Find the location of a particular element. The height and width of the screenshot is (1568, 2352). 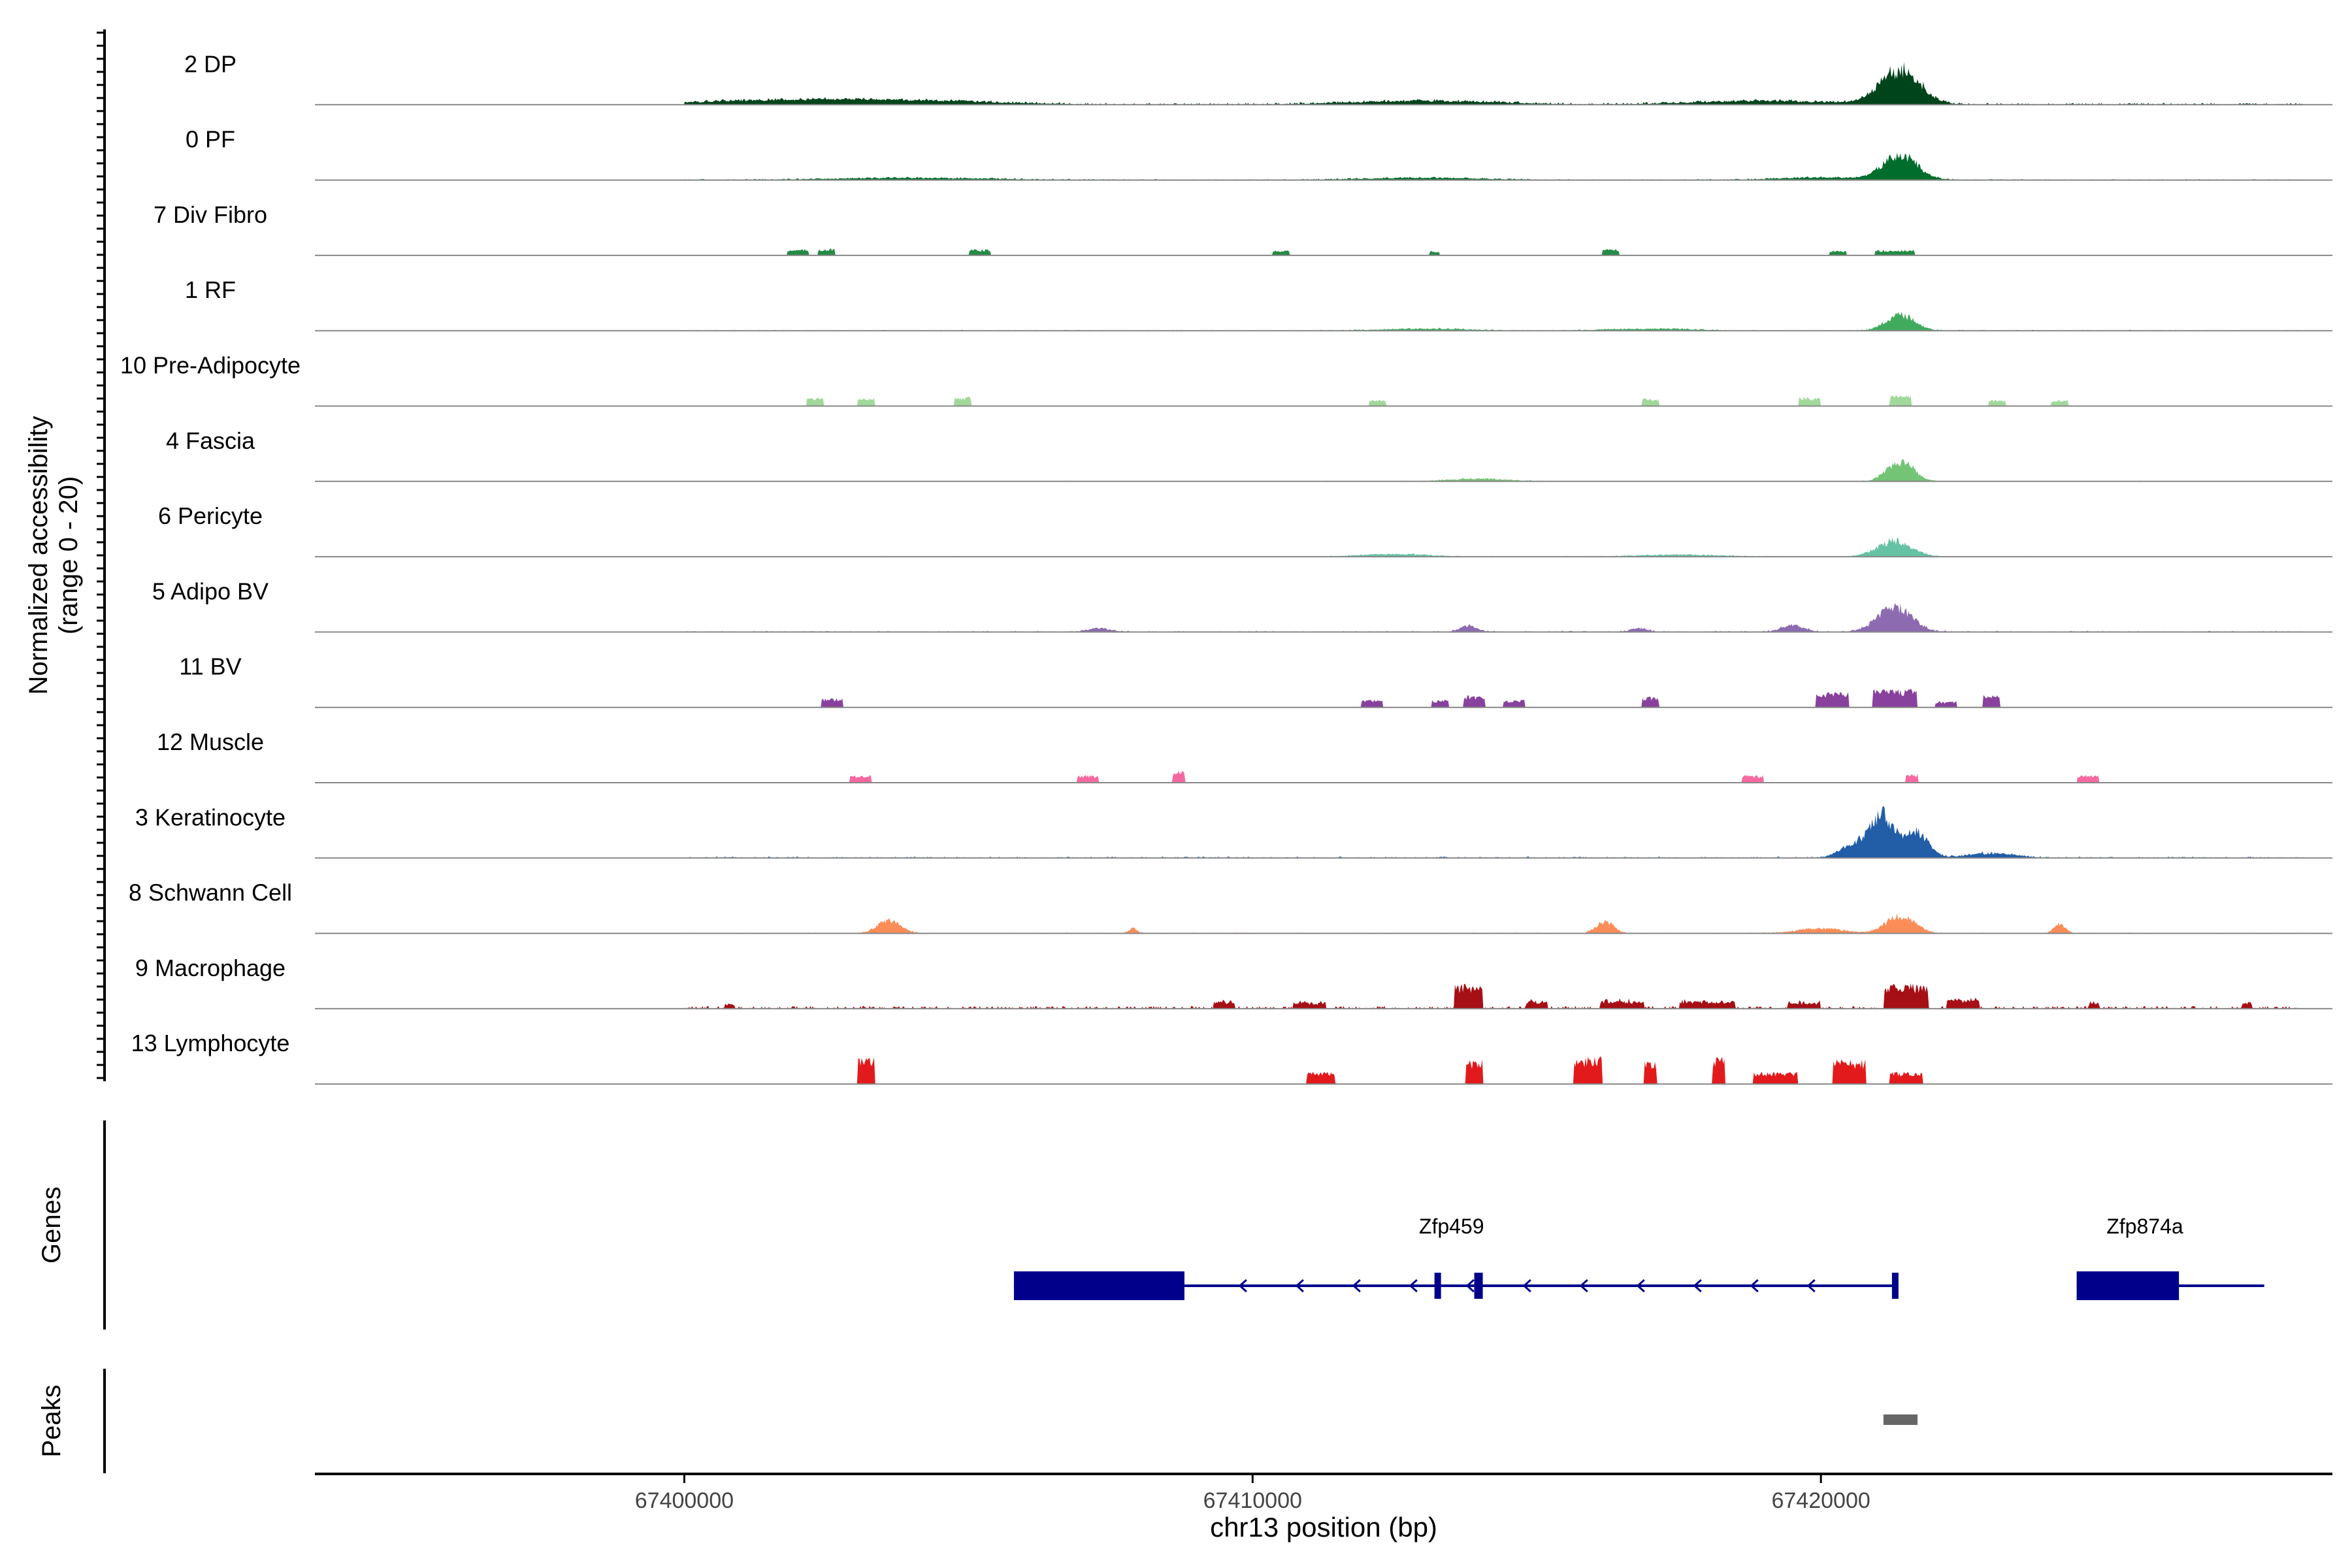

peak-region is located at coordinates (1900, 1419).